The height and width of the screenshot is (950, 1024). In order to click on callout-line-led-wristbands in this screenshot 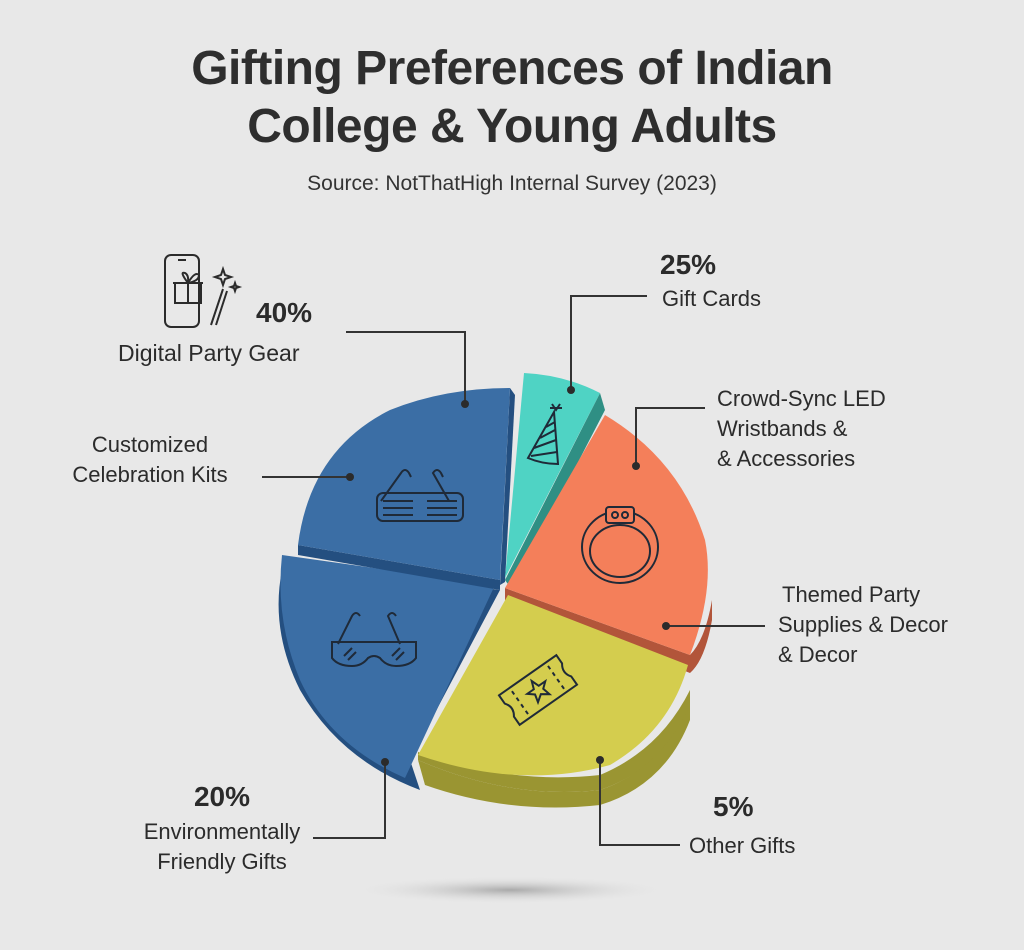, I will do `click(670, 436)`.